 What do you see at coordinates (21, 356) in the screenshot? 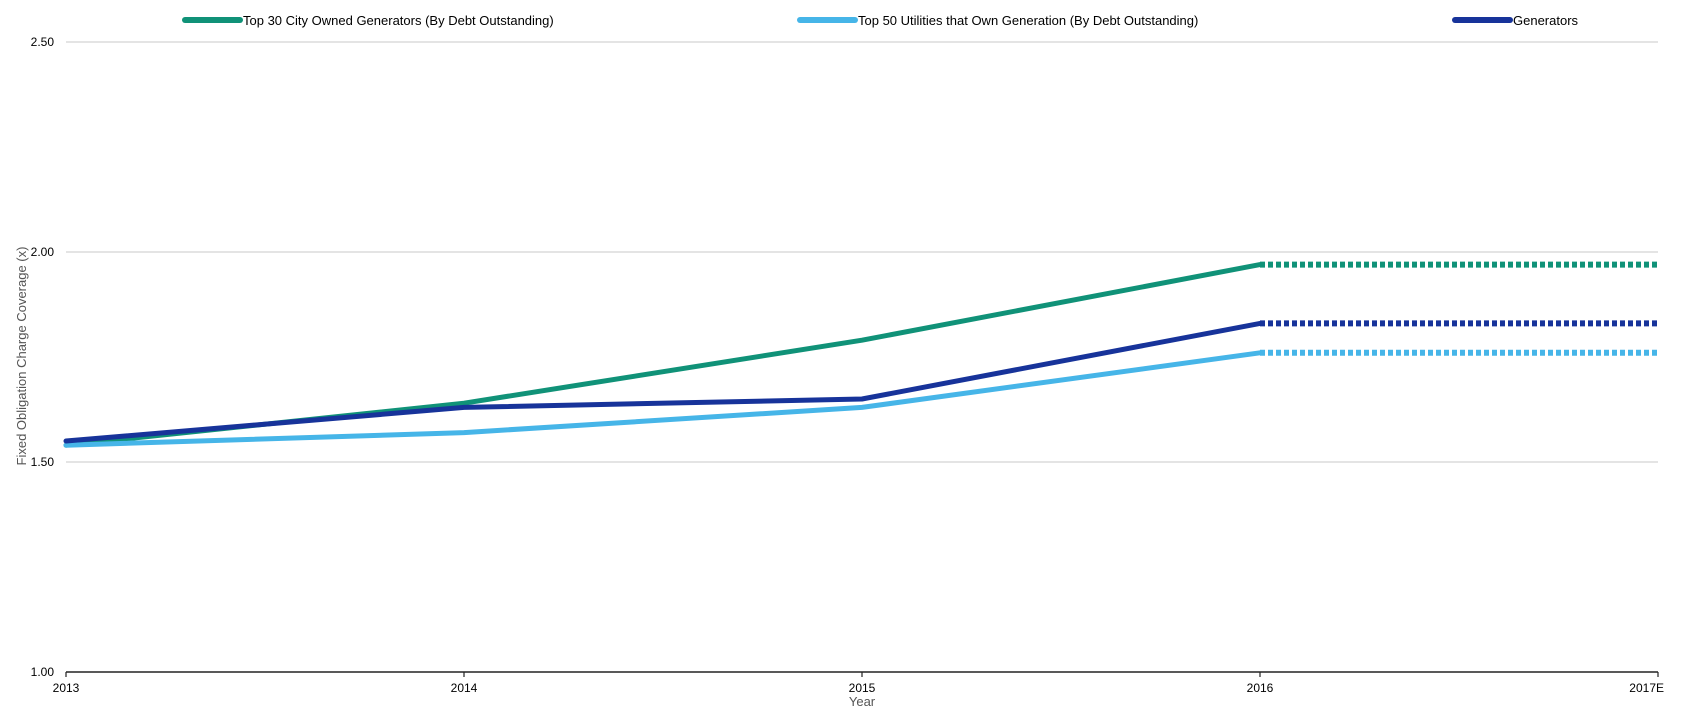
I see `y-axis-title: Fixed Obligation Charge Coverage (x)` at bounding box center [21, 356].